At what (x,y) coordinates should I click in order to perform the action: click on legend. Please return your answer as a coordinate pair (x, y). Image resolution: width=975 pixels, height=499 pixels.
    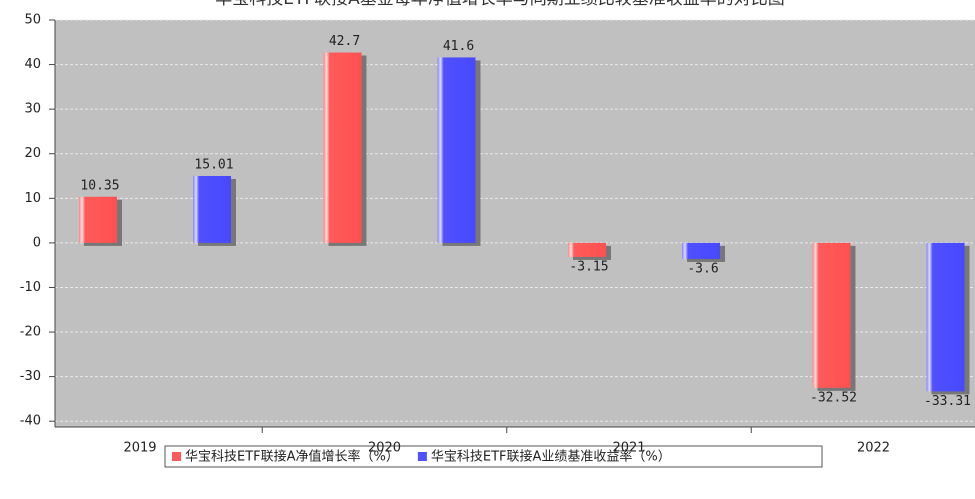
    Looking at the image, I should click on (493, 456).